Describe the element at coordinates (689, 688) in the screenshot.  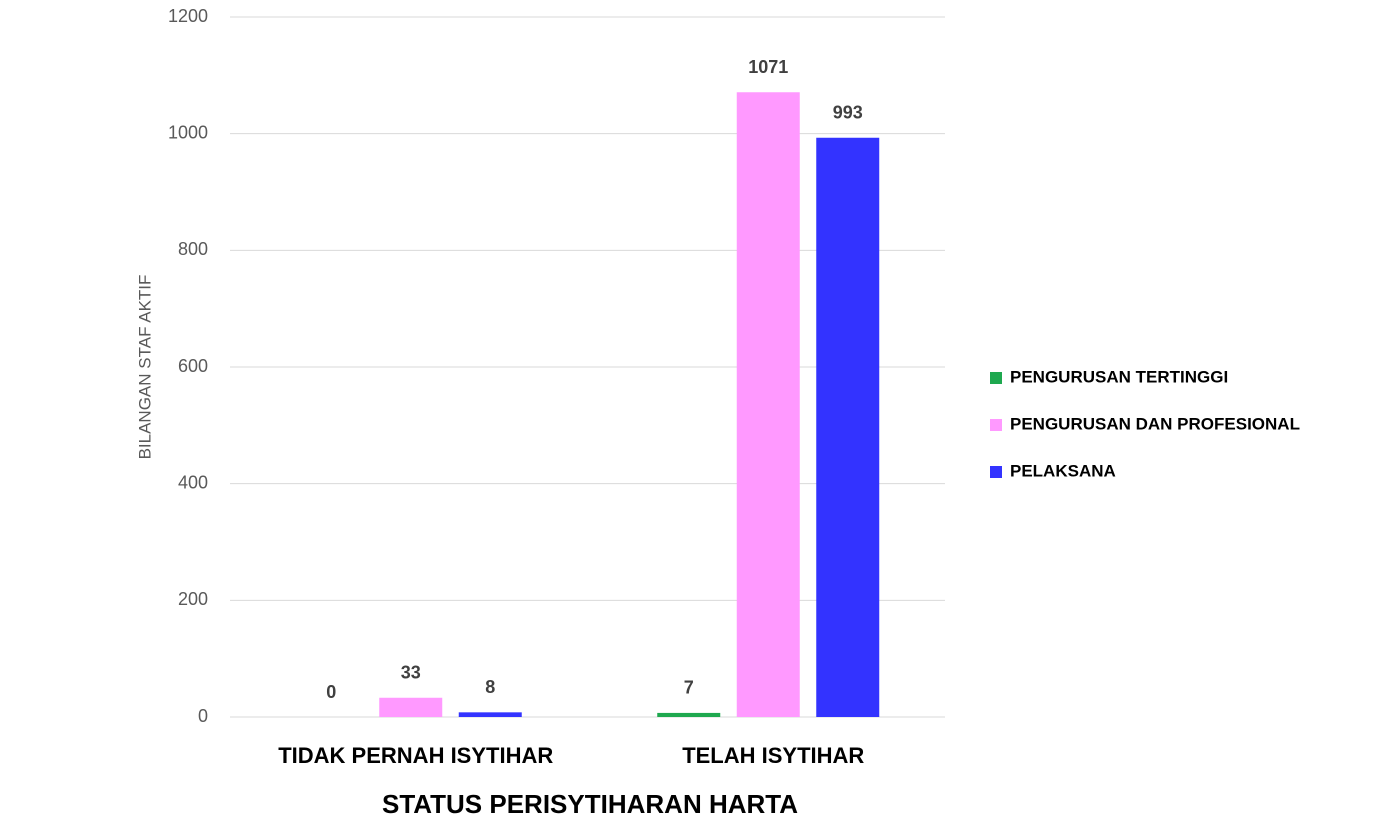
I see `data-label: 7` at that location.